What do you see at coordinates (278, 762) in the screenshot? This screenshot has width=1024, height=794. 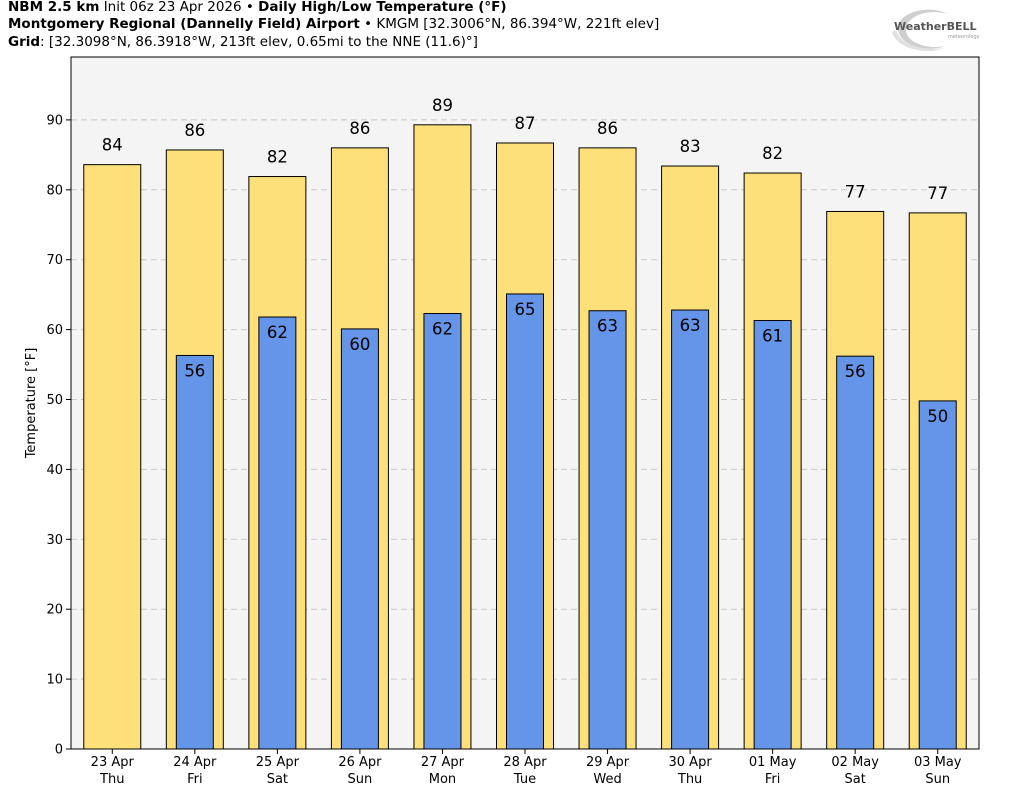 I see `x-tick-date: 25 Apr` at bounding box center [278, 762].